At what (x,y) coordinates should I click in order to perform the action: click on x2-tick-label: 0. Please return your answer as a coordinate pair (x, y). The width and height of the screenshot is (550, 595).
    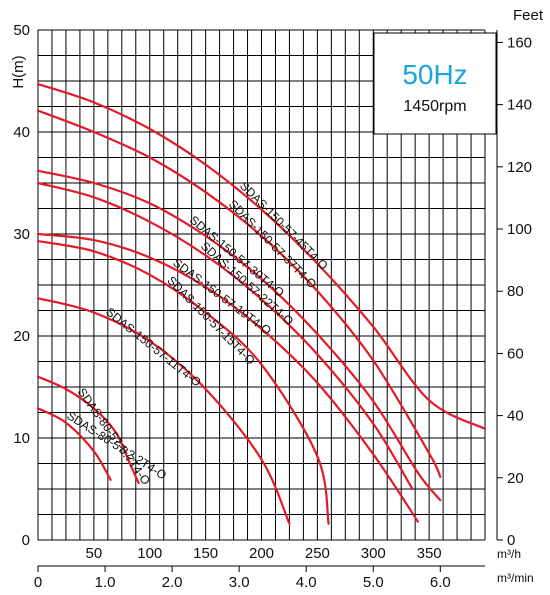
    Looking at the image, I should click on (38, 582).